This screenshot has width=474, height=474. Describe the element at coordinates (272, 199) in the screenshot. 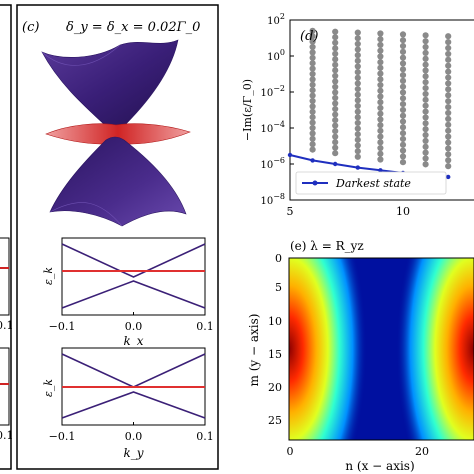

I see `d-ytick-label: 10−8` at that location.